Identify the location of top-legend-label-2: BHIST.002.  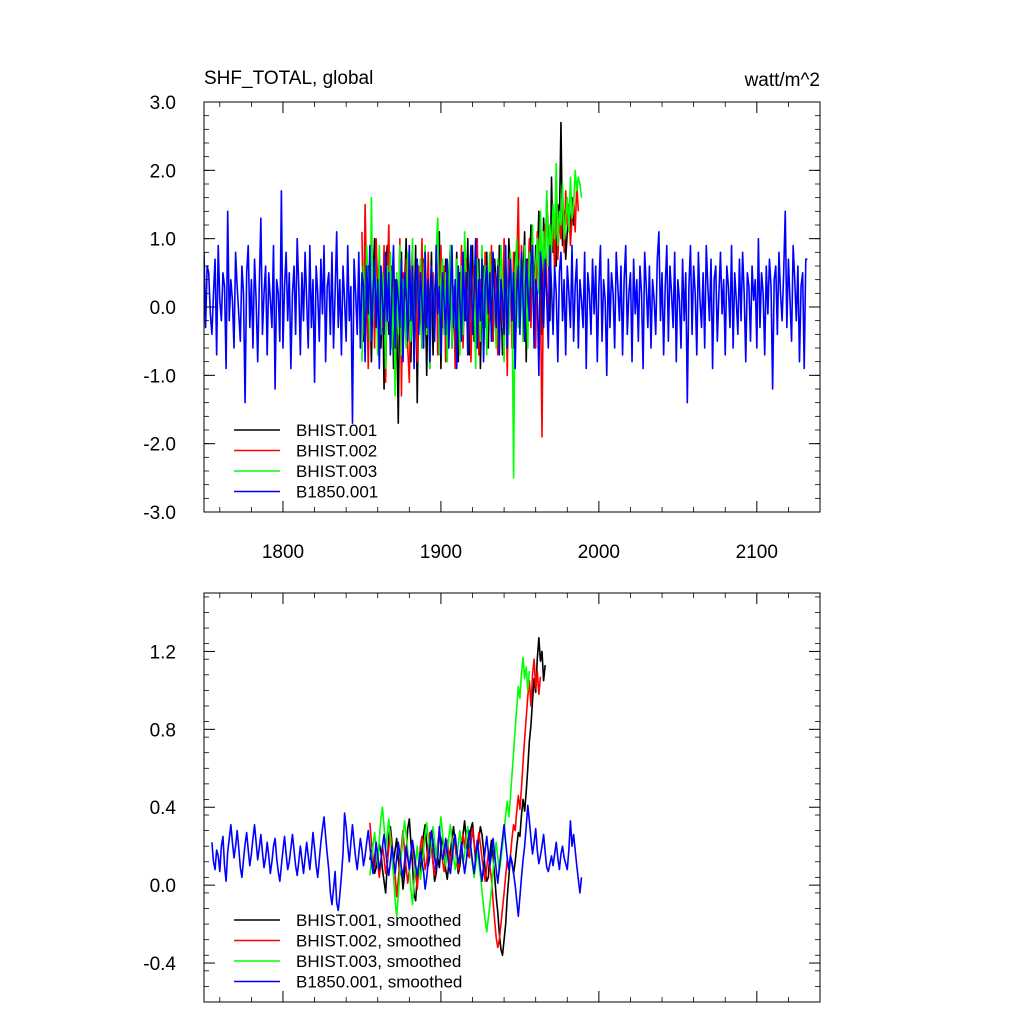
(336, 451).